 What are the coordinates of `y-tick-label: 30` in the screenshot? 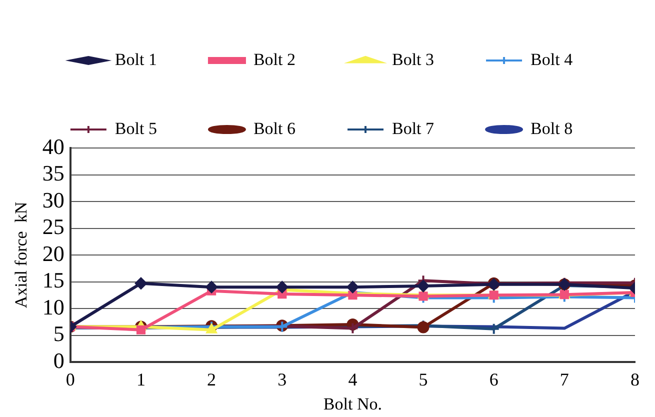 It's located at (53, 199).